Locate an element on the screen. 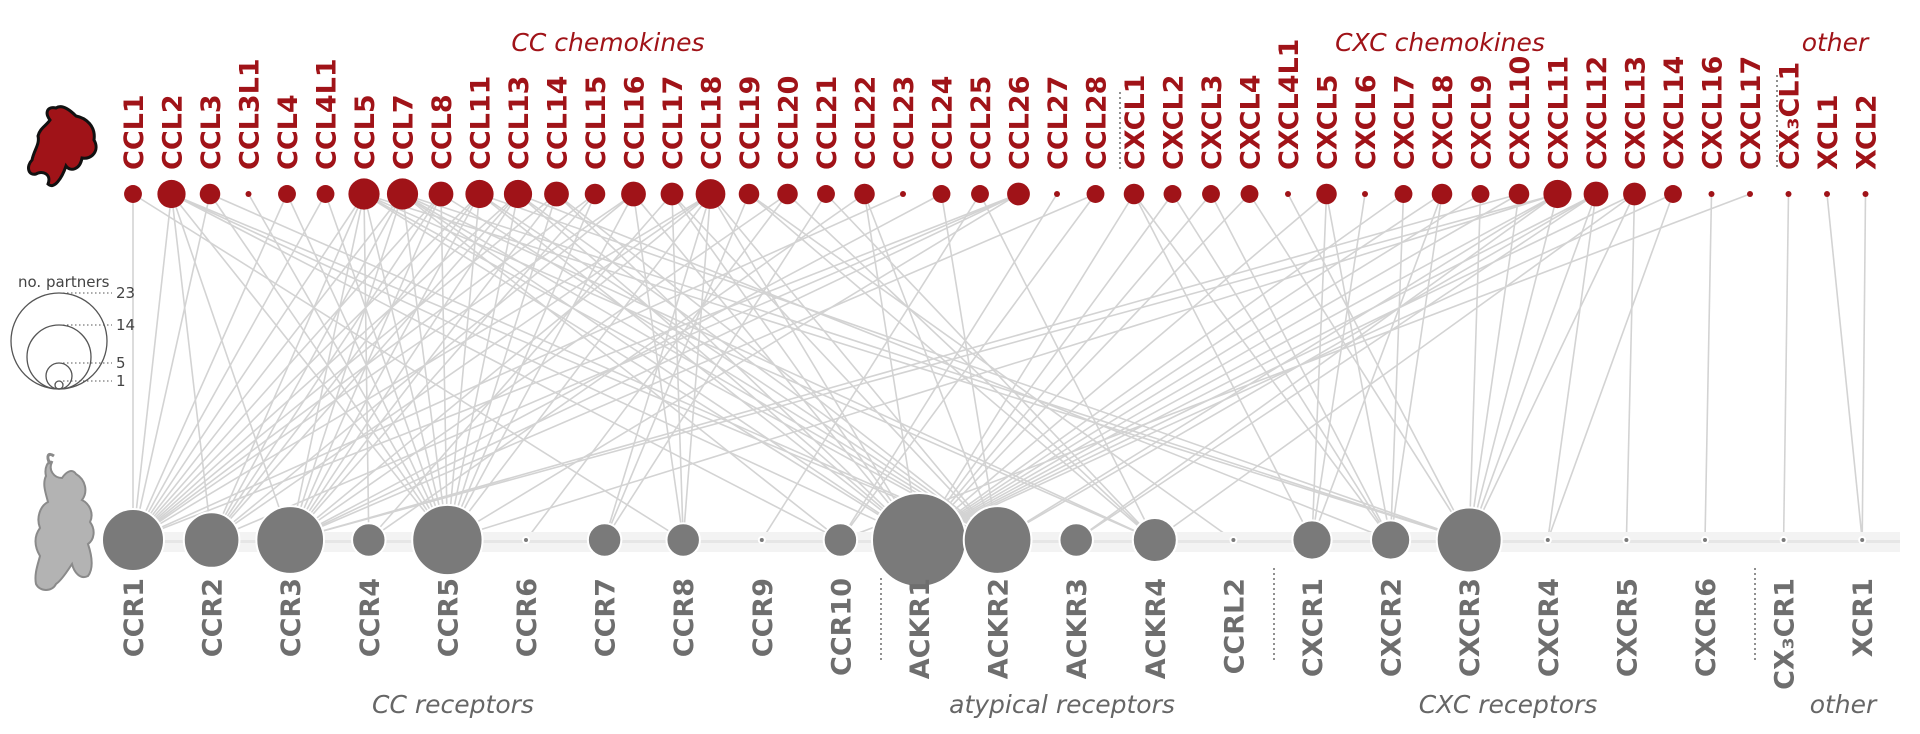 This screenshot has height=734, width=1920. receptor-node-ackr3 is located at coordinates (1076, 540).